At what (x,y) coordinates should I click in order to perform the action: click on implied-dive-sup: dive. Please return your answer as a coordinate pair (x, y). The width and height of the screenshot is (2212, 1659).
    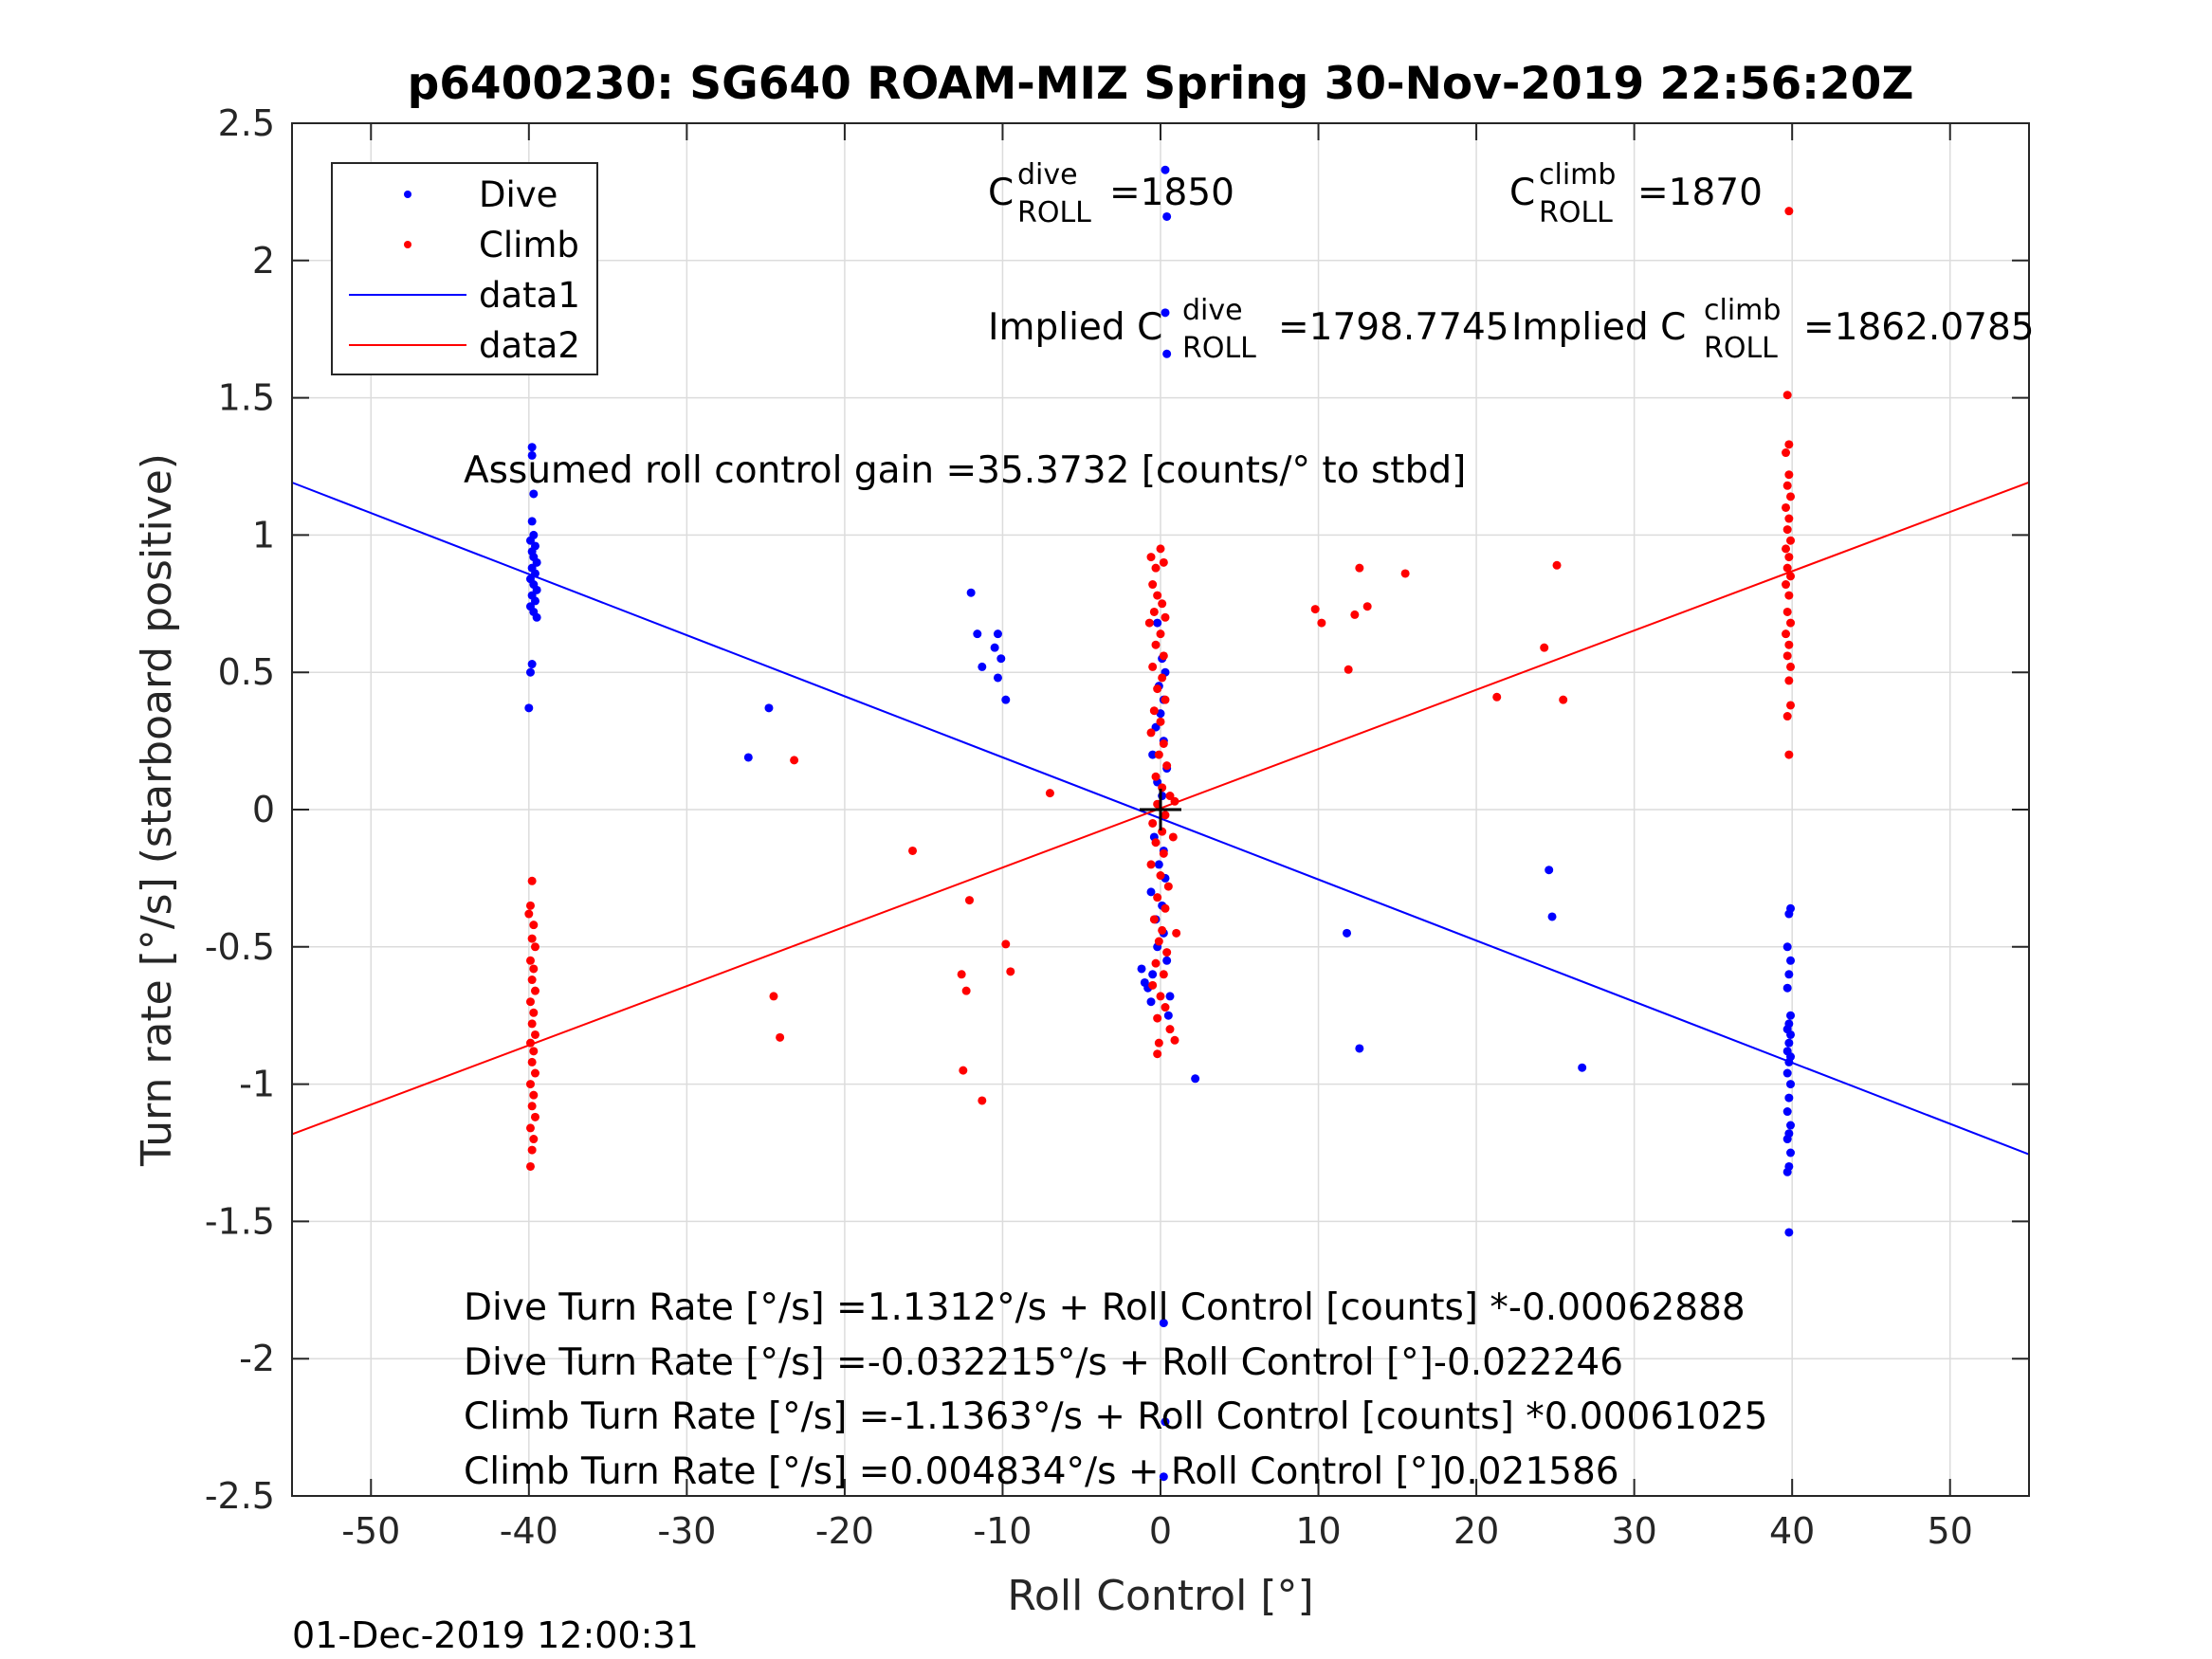
    Looking at the image, I should click on (1212, 310).